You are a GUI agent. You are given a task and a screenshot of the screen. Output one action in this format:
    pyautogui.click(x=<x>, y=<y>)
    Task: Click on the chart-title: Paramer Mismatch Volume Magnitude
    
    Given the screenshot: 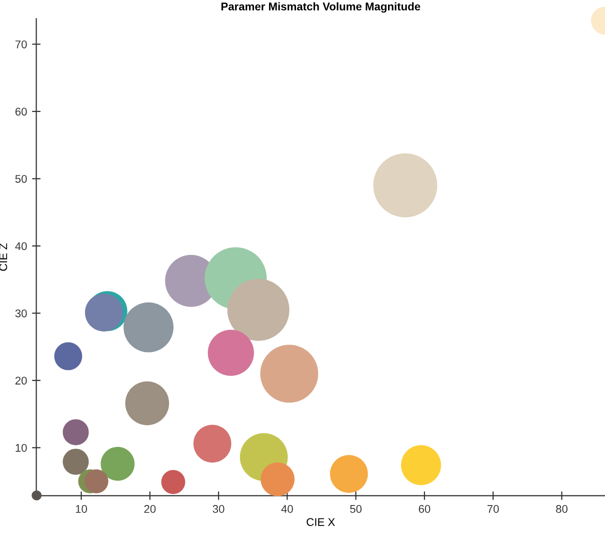 What is the action you would take?
    pyautogui.click(x=320, y=7)
    